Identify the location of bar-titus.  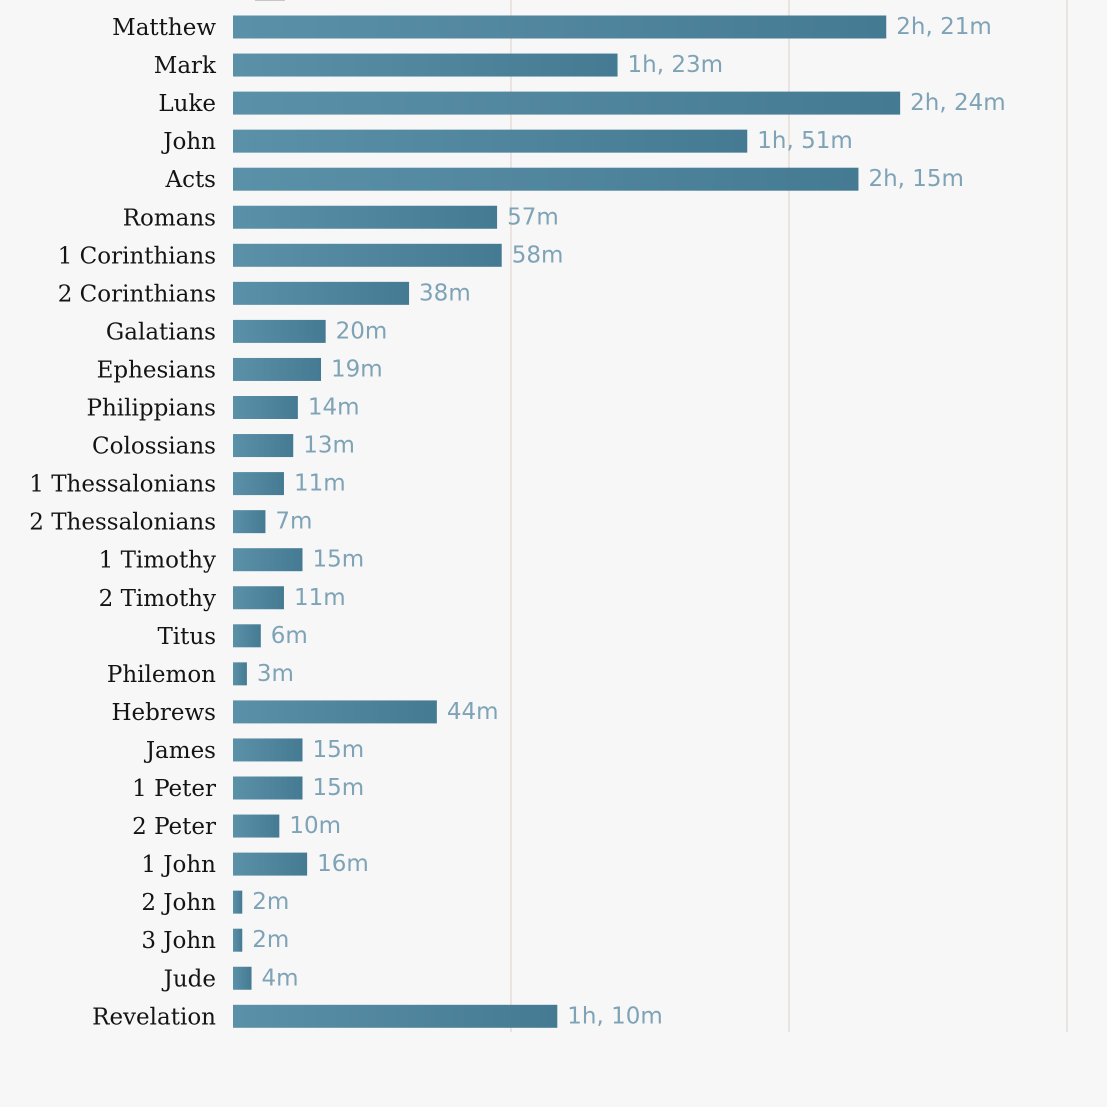
(247, 636).